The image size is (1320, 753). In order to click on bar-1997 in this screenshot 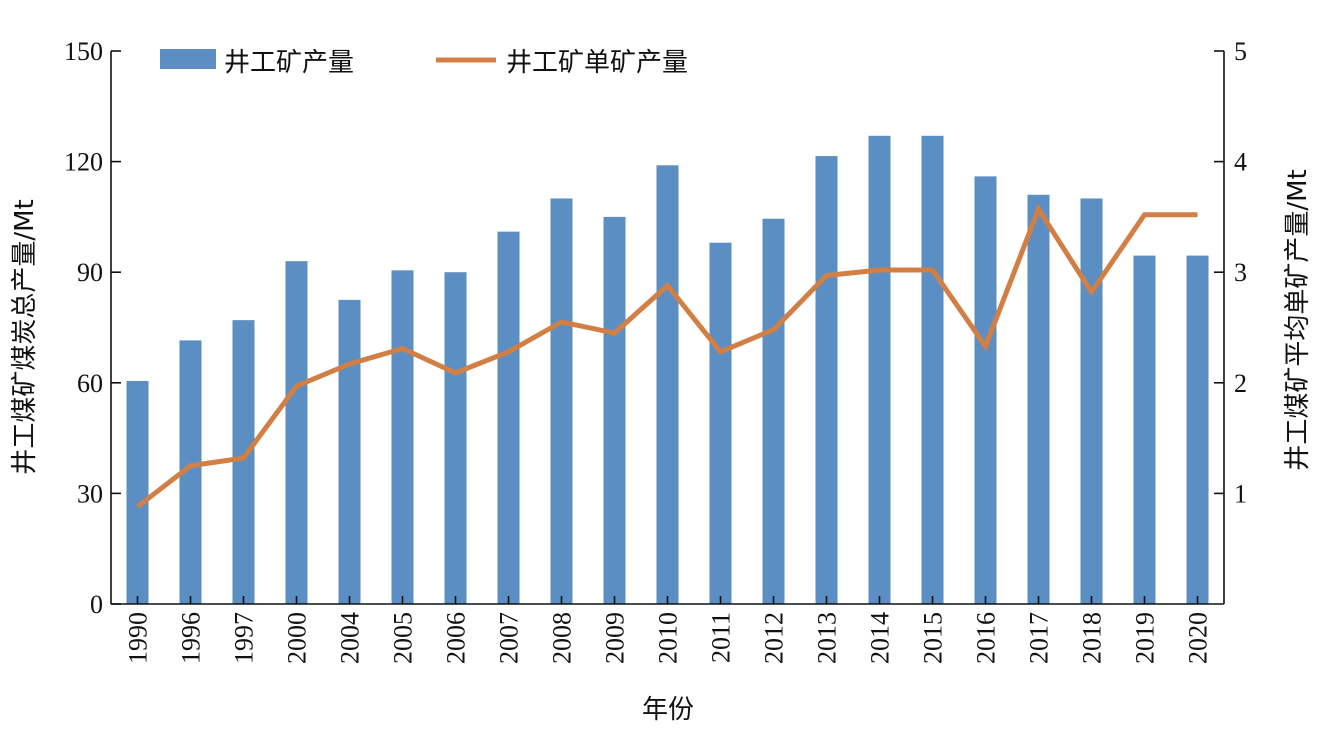, I will do `click(243, 462)`.